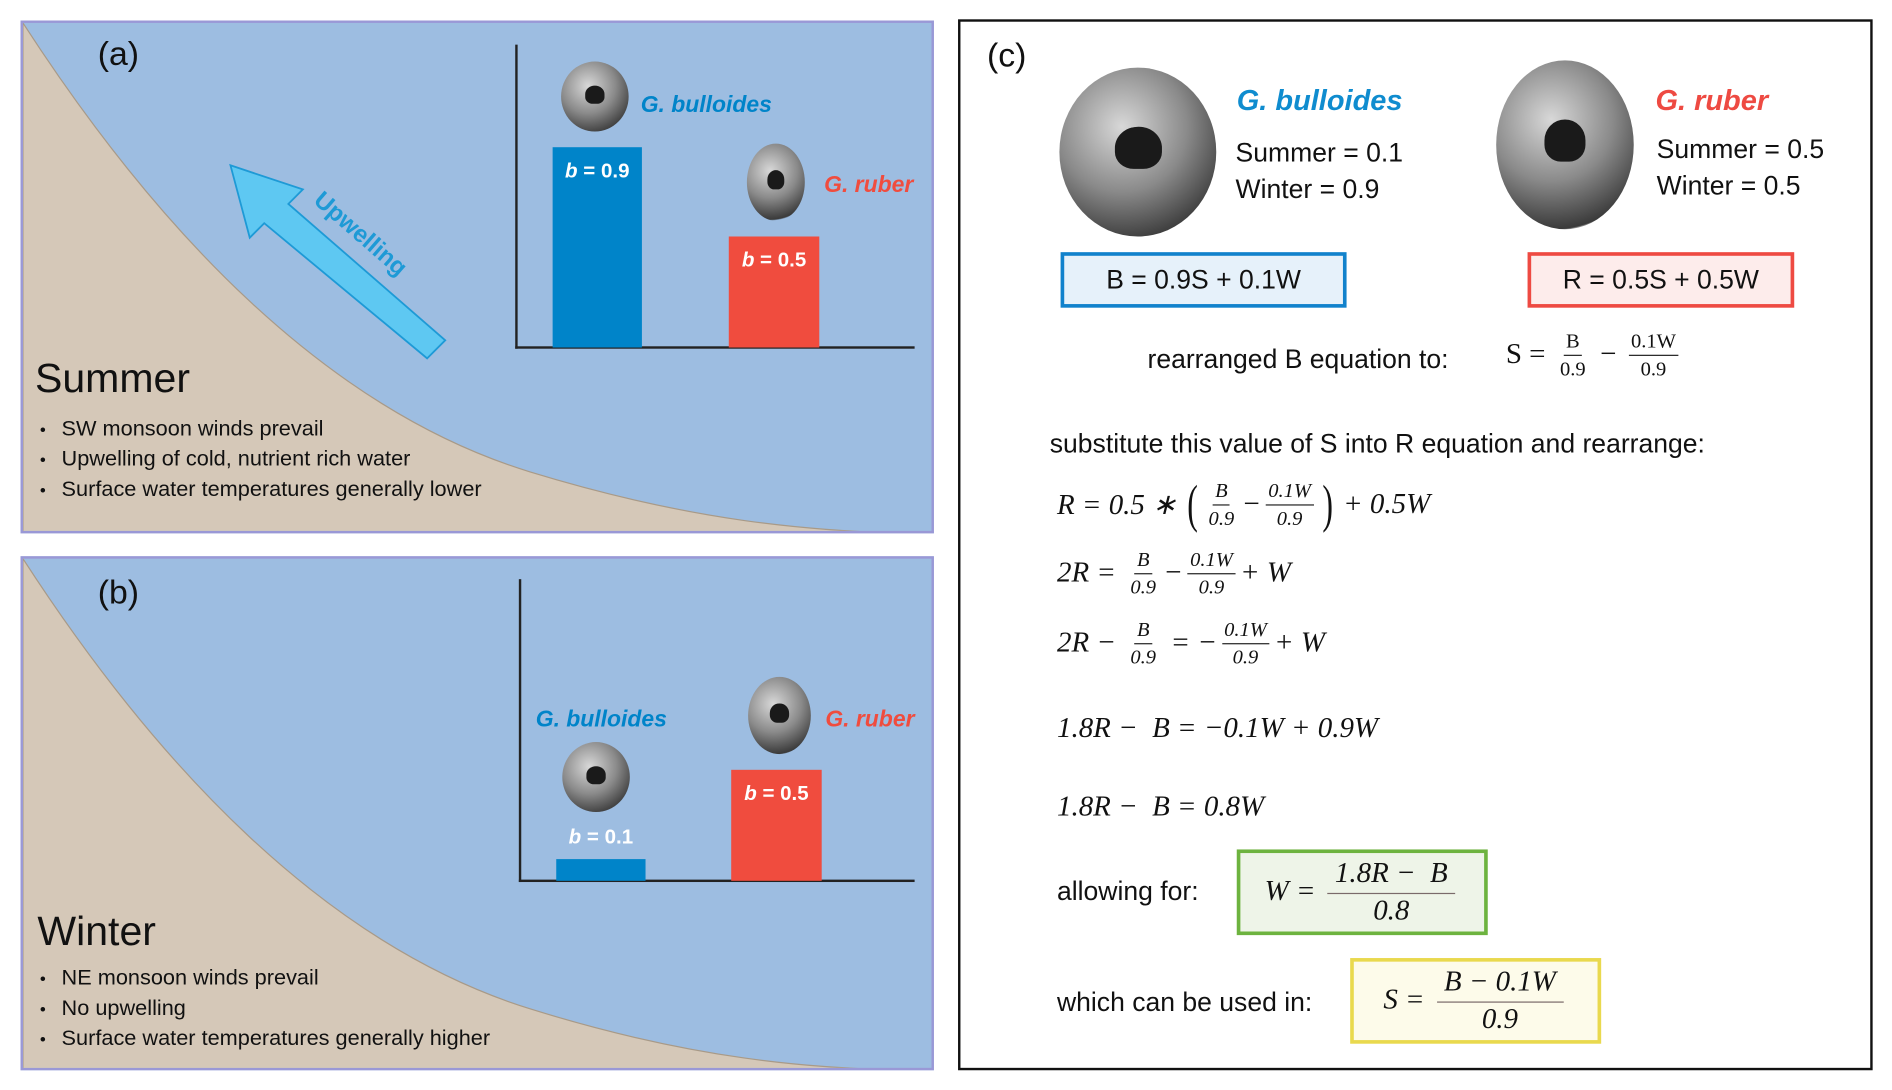 The width and height of the screenshot is (1892, 1090). What do you see at coordinates (1090, 643) in the screenshot?
I see `math-text: 2R −` at bounding box center [1090, 643].